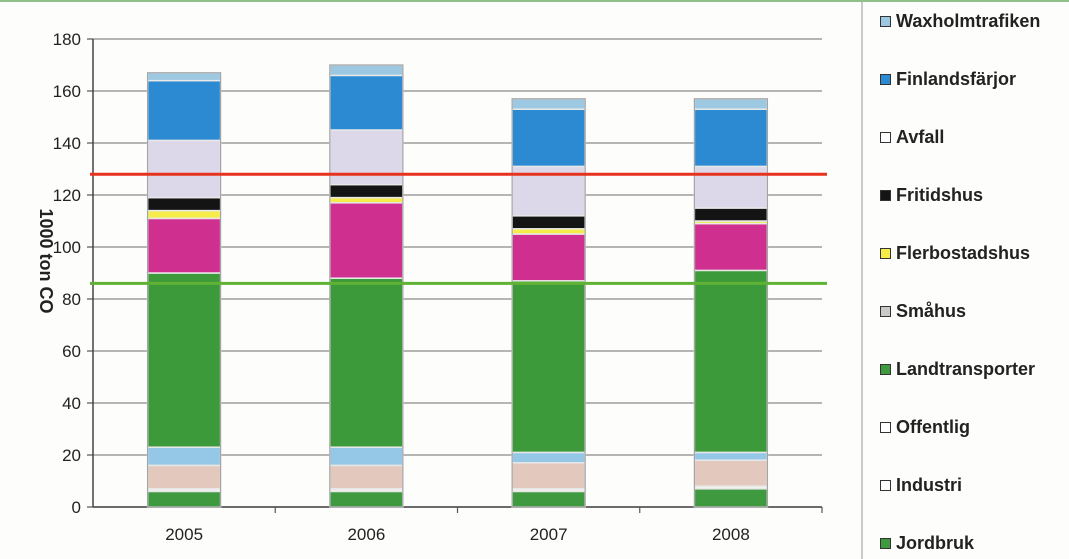  I want to click on legend-item: Småhus, so click(923, 311).